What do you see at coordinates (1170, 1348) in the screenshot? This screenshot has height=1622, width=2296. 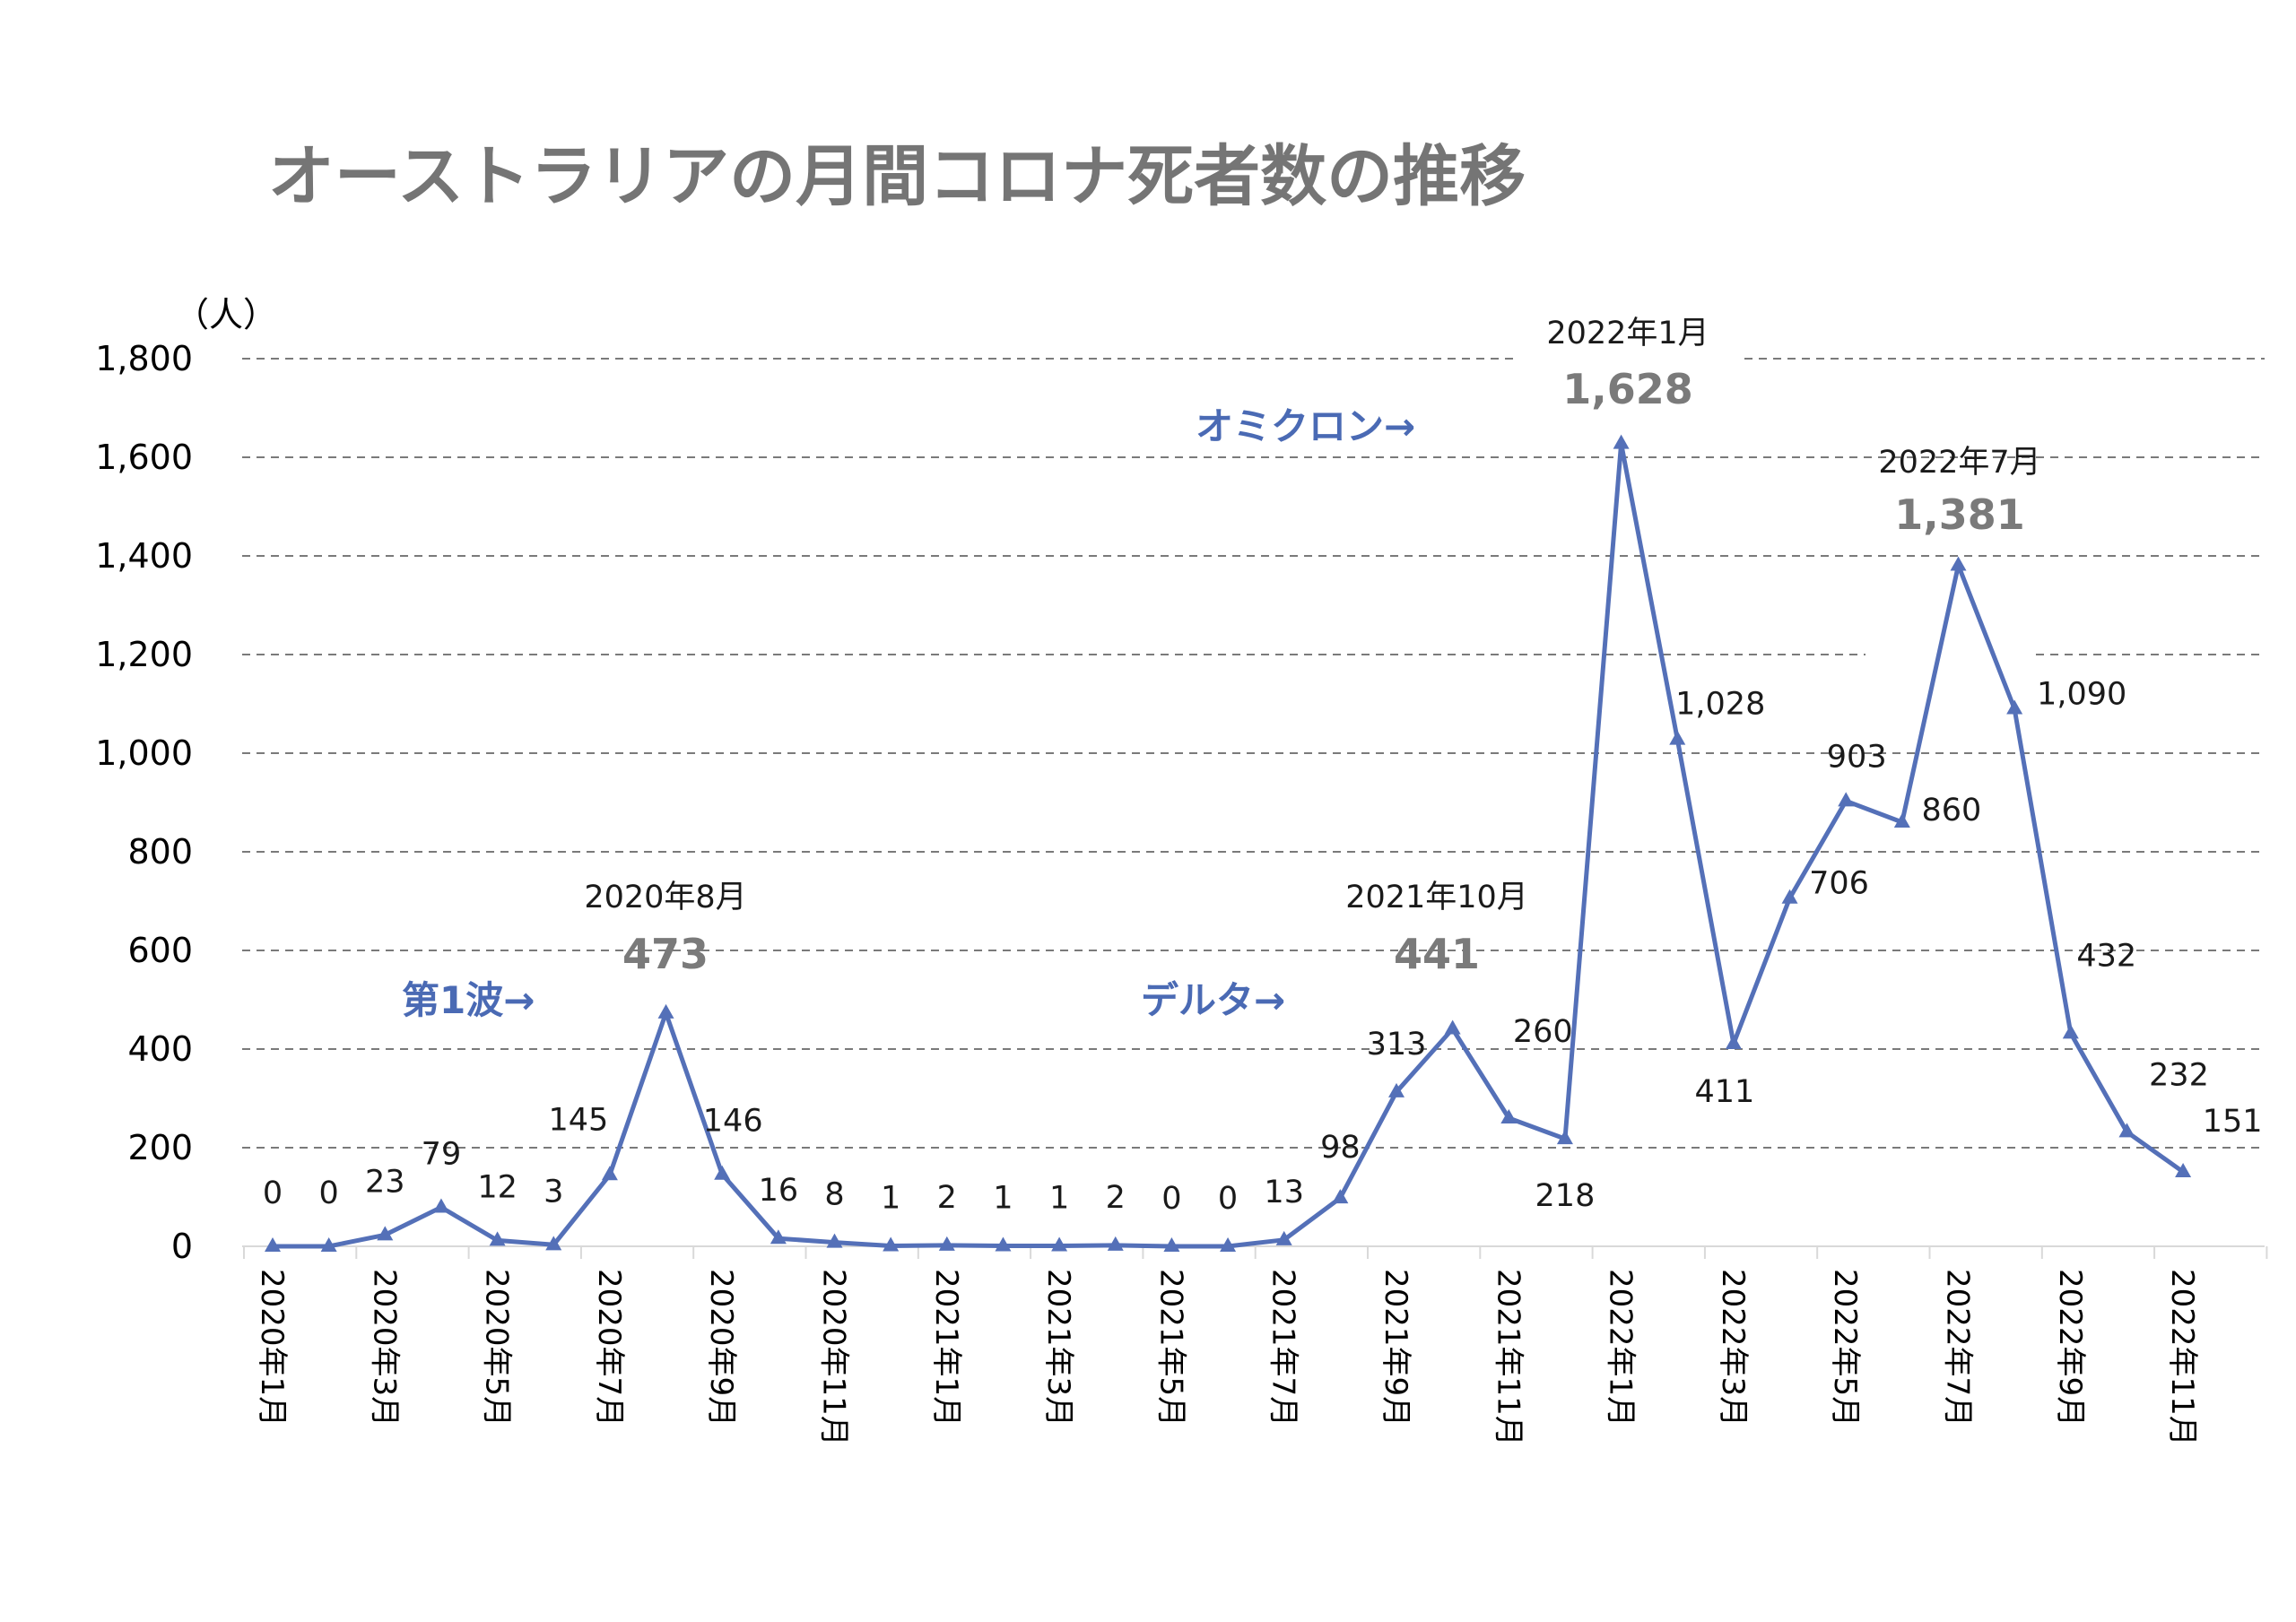 I see `x-tick-label: 2021年5月` at bounding box center [1170, 1348].